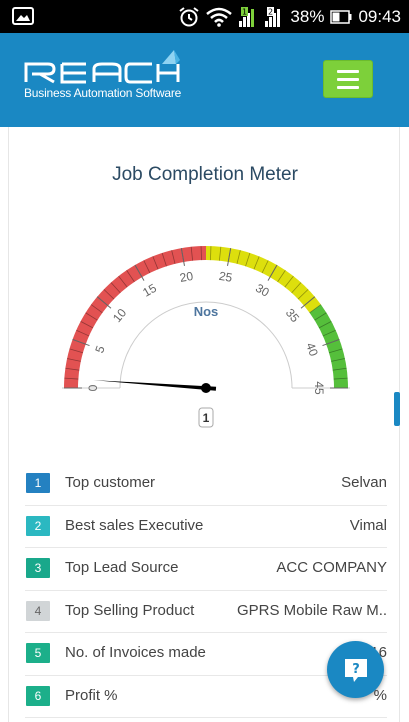  What do you see at coordinates (368, 525) in the screenshot?
I see `row-value: Vimal` at bounding box center [368, 525].